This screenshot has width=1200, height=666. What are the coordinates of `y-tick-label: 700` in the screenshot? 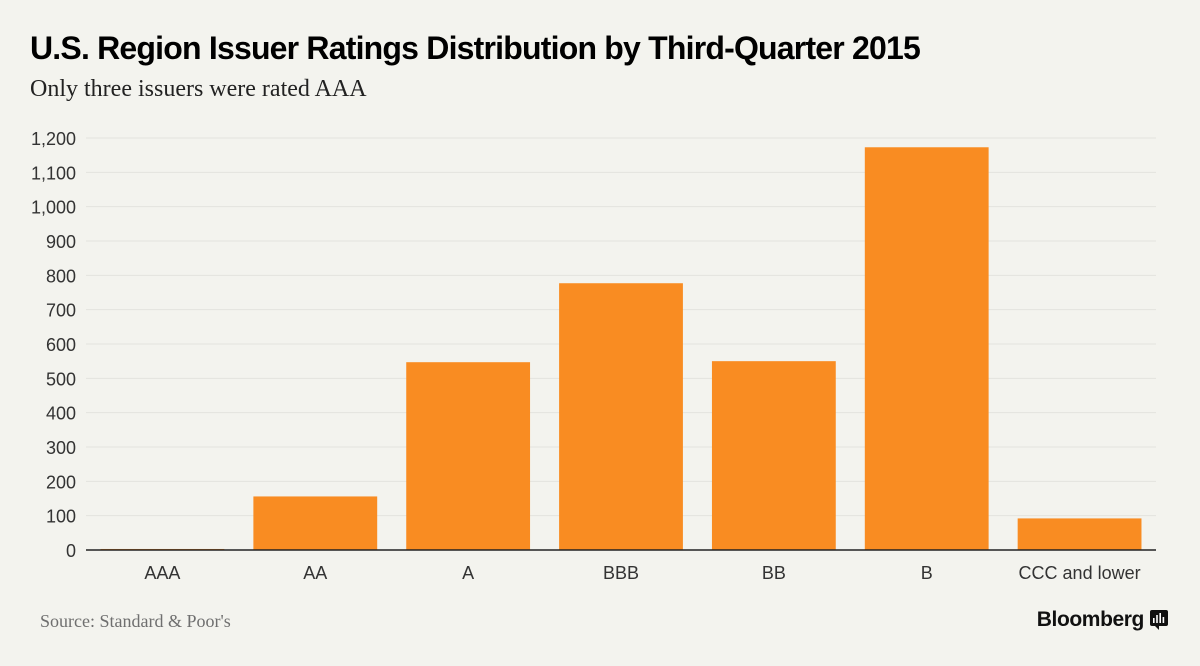 It's located at (61, 311).